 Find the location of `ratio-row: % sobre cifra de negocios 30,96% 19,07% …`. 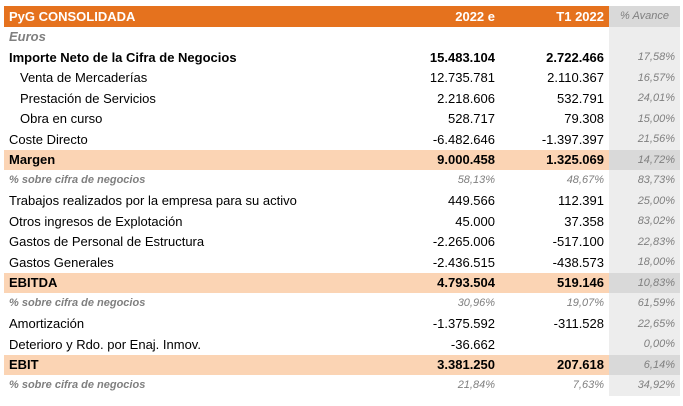

ratio-row: % sobre cifra de negocios 30,96% 19,07% … is located at coordinates (342, 303).